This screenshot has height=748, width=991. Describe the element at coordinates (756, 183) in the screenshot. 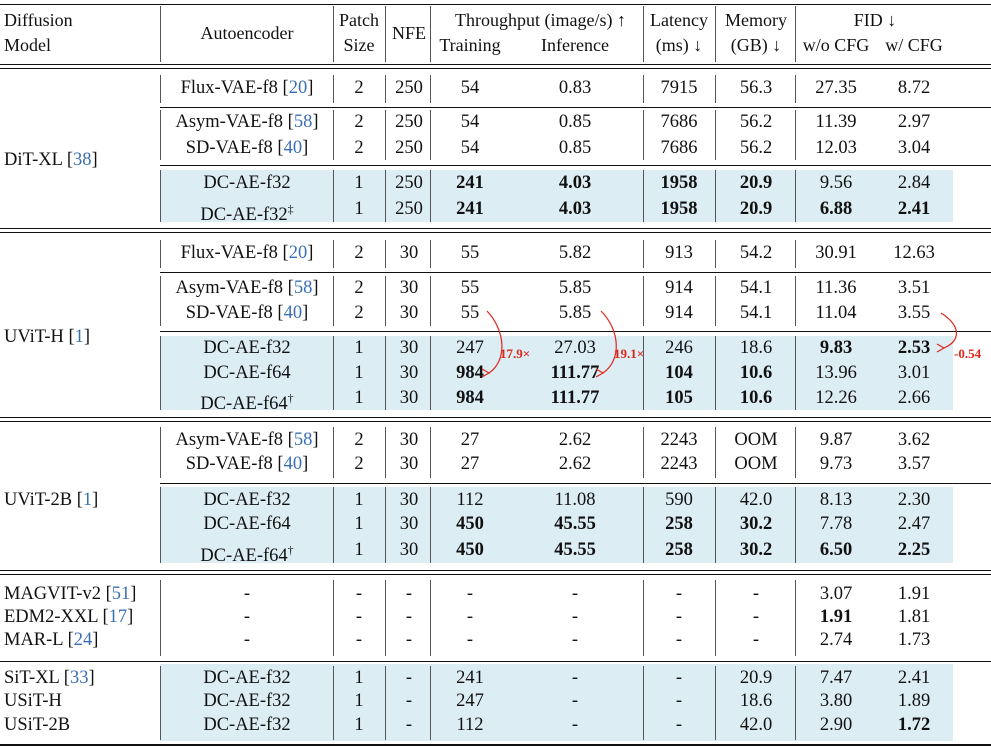

I see `mem-cell: 20.9` at that location.